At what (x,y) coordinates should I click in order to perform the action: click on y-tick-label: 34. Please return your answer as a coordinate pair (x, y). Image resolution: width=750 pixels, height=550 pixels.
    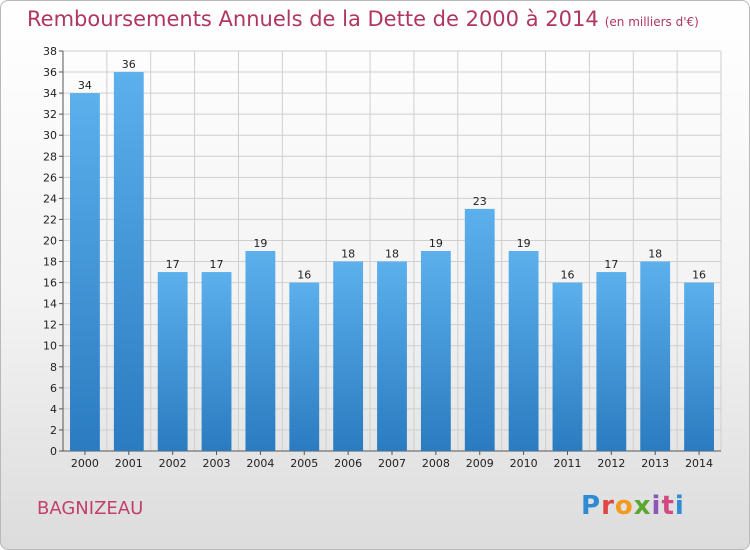
    Looking at the image, I should click on (50, 93).